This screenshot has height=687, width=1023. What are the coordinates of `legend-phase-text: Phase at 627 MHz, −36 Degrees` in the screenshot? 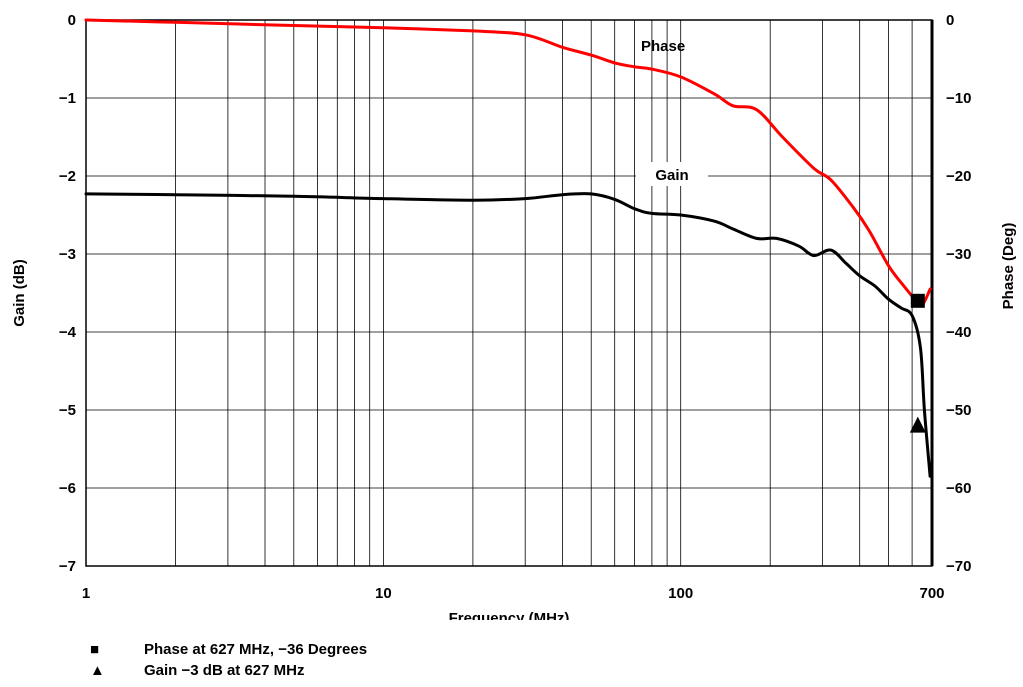 It's located at (256, 649).